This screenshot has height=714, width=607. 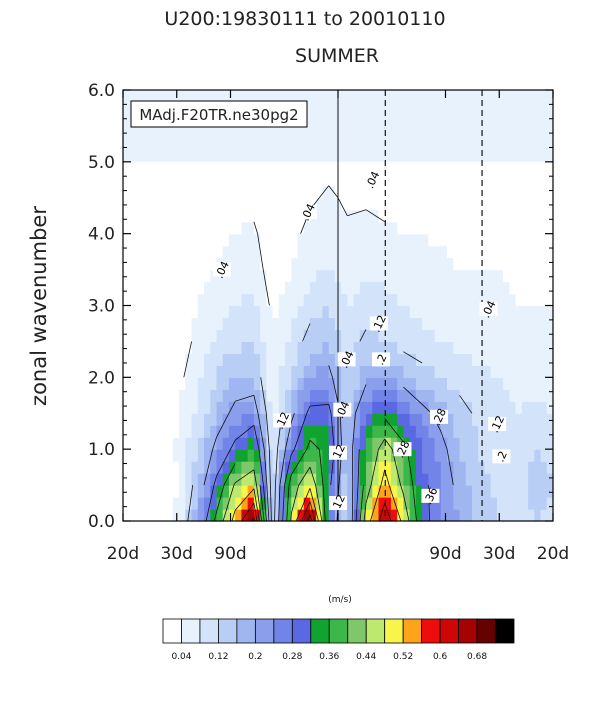 I want to click on y-tick-label: 2.0, so click(x=101, y=378).